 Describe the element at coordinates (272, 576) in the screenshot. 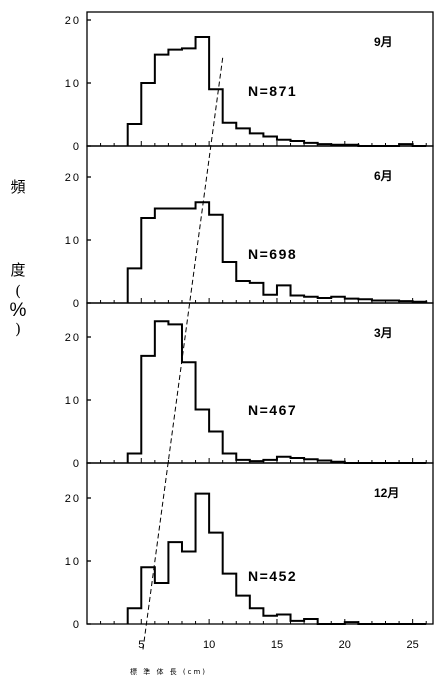

I see `sample-size-label: N=452` at that location.